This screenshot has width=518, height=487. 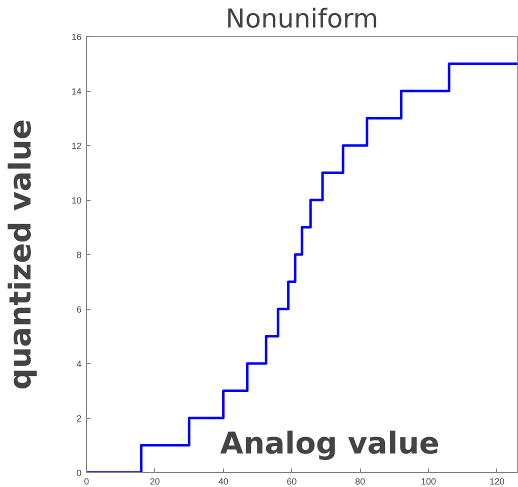 I want to click on x-tick-label: 120, so click(x=496, y=481).